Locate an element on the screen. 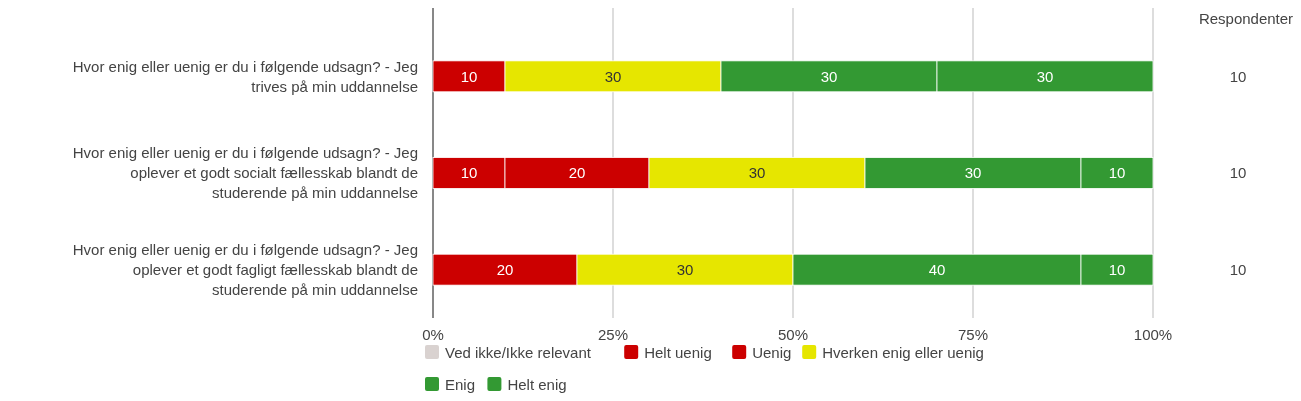 This screenshot has height=401, width=1301. text: Respondenter is located at coordinates (1246, 18).